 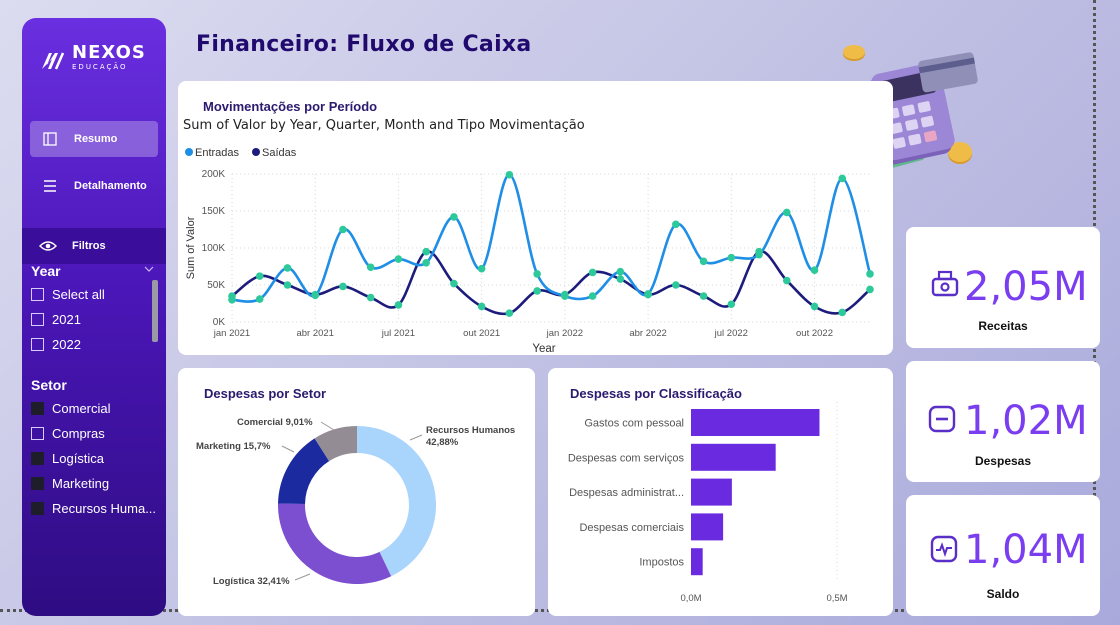 What do you see at coordinates (214, 248) in the screenshot?
I see `y-tick-label: 100K` at bounding box center [214, 248].